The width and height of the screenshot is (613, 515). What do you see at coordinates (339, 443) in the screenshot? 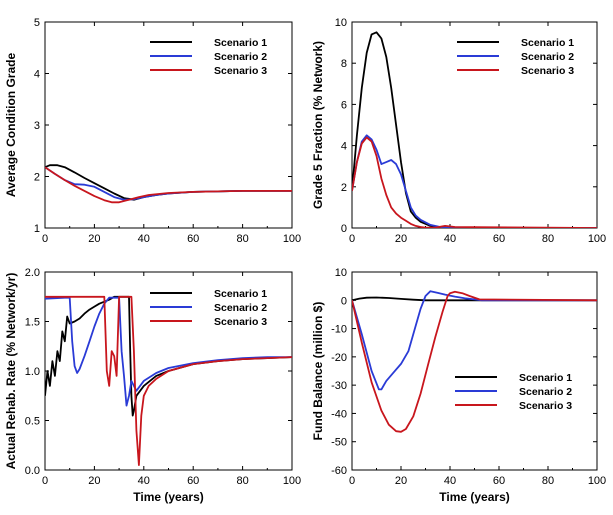
I see `y-tick-label: -50` at bounding box center [339, 443].